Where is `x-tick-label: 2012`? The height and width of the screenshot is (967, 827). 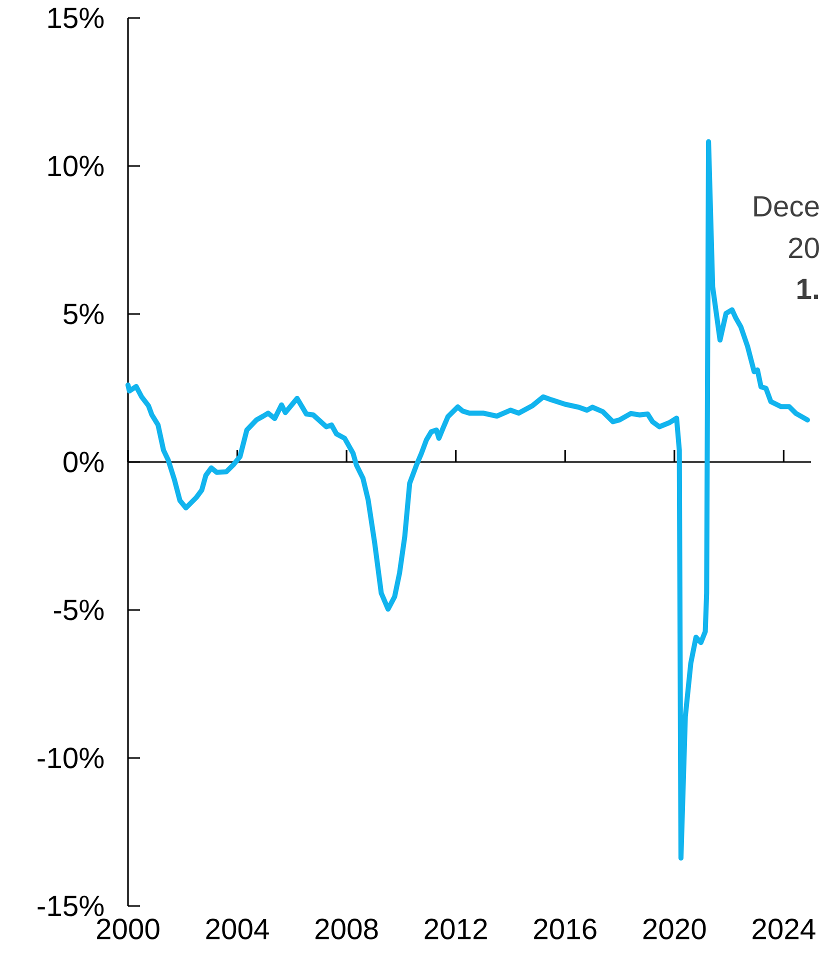 x-tick-label: 2012 is located at coordinates (455, 929).